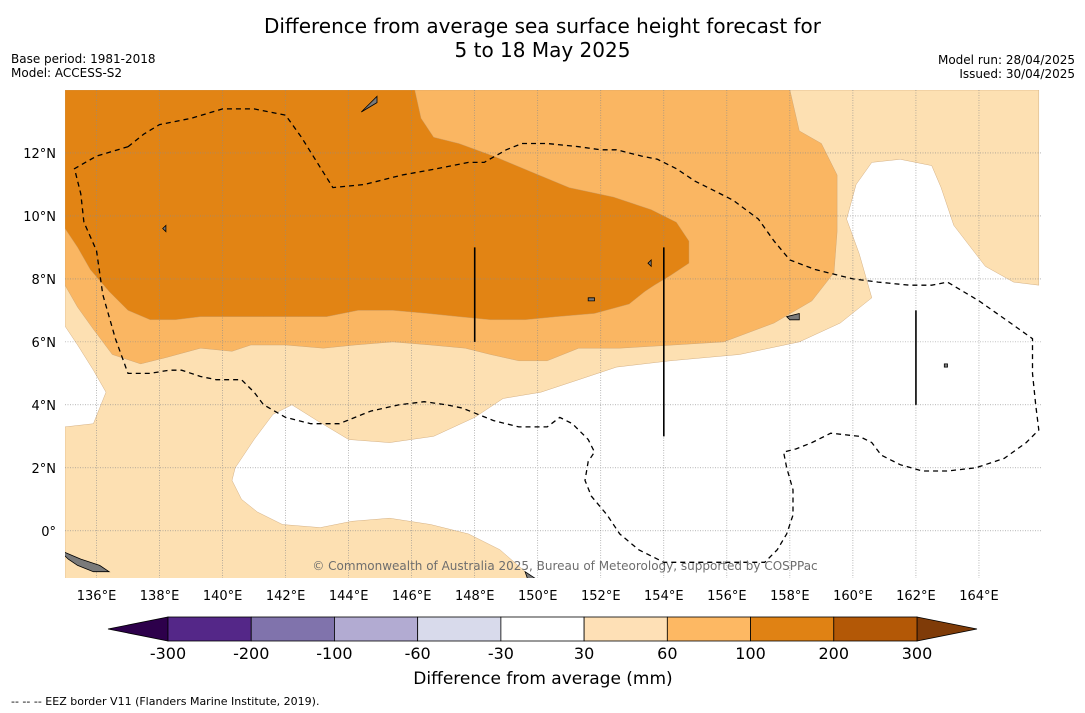 Image resolution: width=1085 pixels, height=713 pixels. Describe the element at coordinates (160, 596) in the screenshot. I see `longitude-tick-label: 138°E` at that location.